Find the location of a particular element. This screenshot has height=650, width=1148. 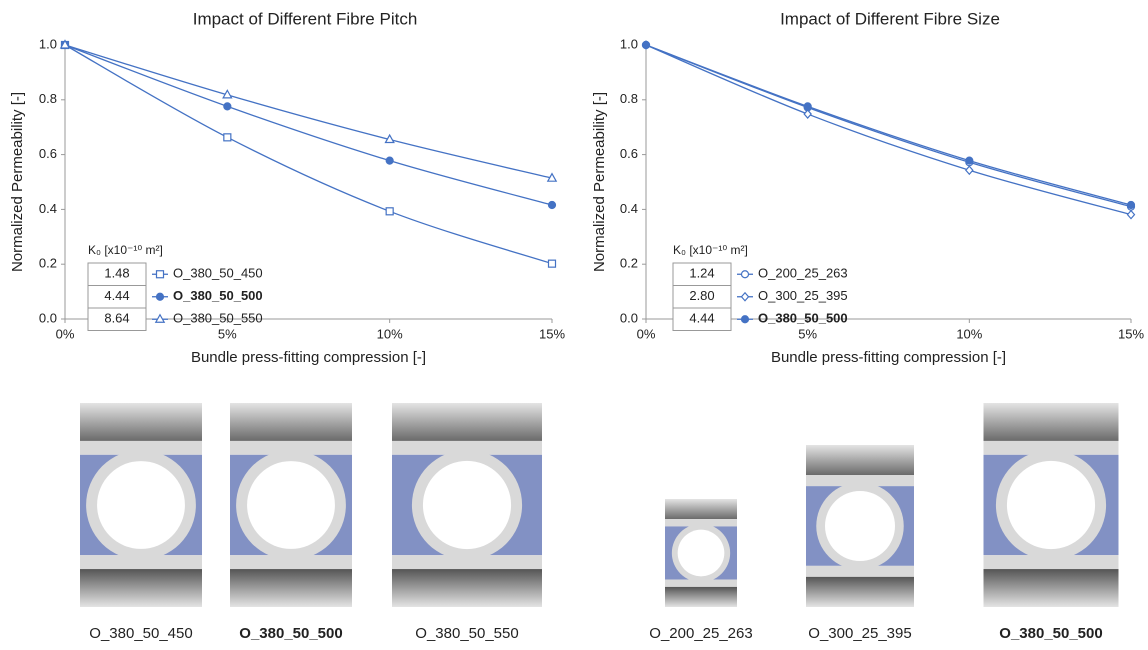

legend-title: K₀ [x10⁻¹⁰ m²] is located at coordinates (125, 250).